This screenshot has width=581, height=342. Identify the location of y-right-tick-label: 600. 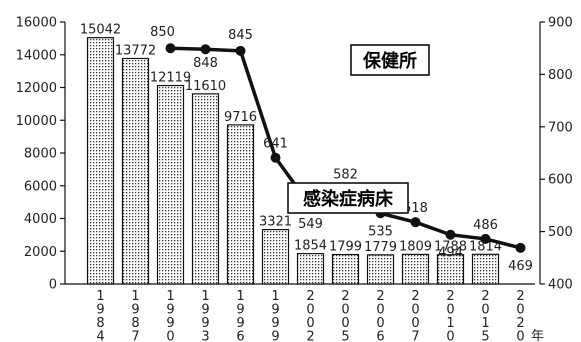
(560, 180).